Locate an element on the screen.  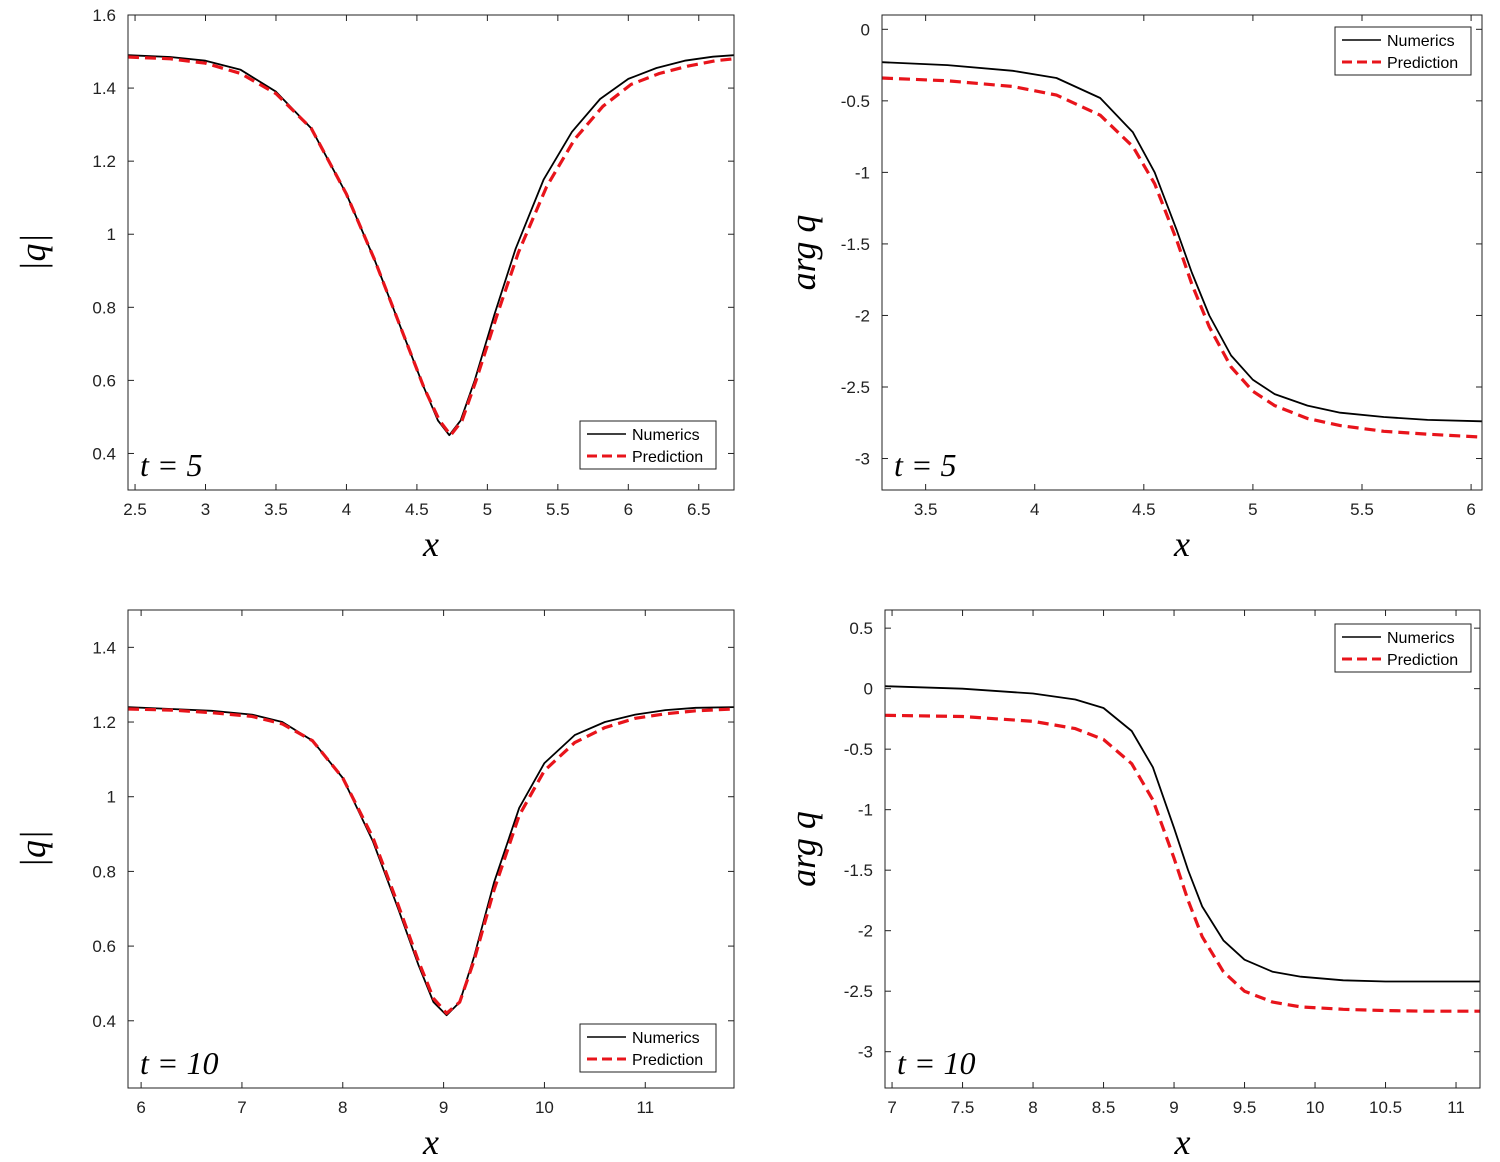
x-tick-label: 3 is located at coordinates (205, 509).